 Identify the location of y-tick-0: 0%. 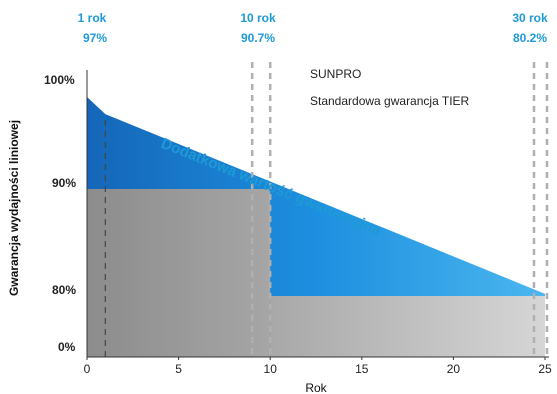
(67, 347).